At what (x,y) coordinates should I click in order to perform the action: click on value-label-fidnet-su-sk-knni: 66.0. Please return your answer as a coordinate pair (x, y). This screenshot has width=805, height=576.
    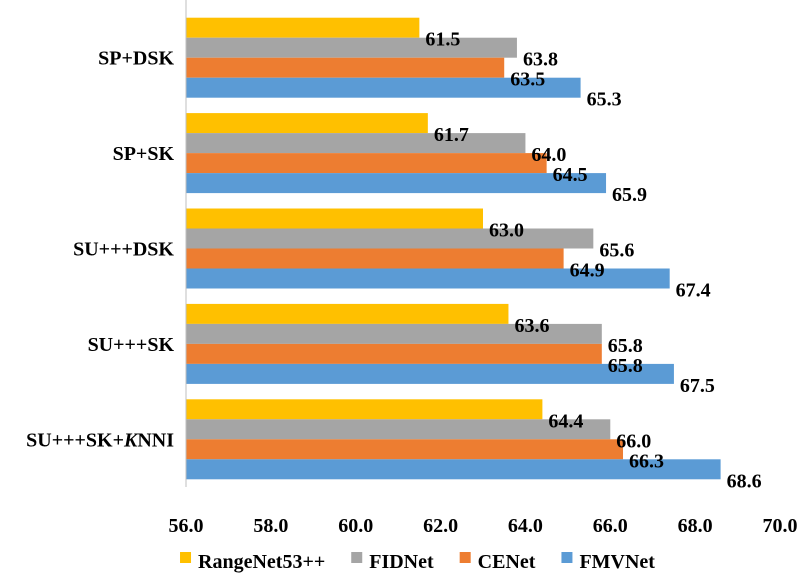
    Looking at the image, I should click on (633, 441).